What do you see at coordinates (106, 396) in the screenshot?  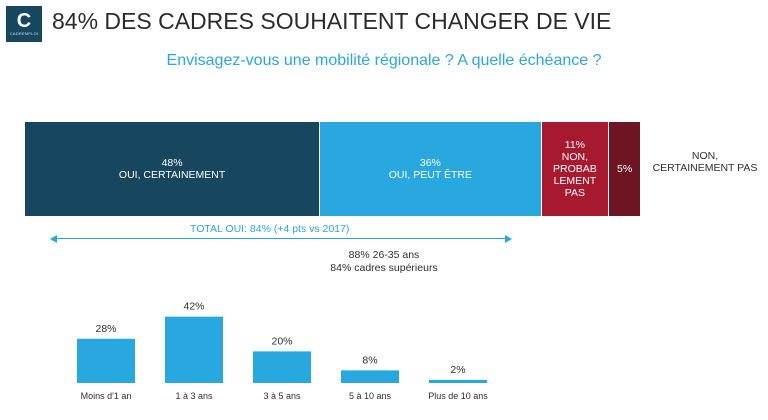 I see `category-label: Moins d'1 an` at bounding box center [106, 396].